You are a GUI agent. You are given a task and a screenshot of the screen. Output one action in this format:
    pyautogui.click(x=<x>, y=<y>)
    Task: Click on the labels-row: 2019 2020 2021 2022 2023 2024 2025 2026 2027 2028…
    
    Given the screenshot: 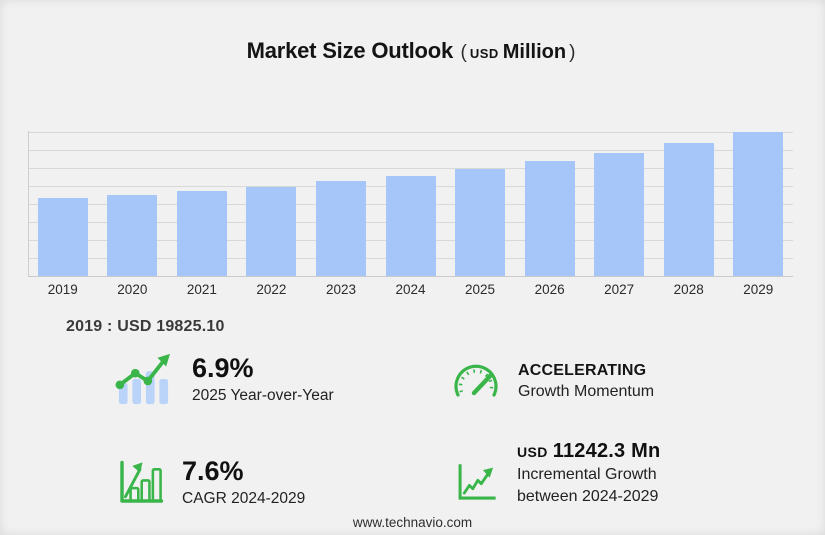 What is the action you would take?
    pyautogui.click(x=410, y=289)
    